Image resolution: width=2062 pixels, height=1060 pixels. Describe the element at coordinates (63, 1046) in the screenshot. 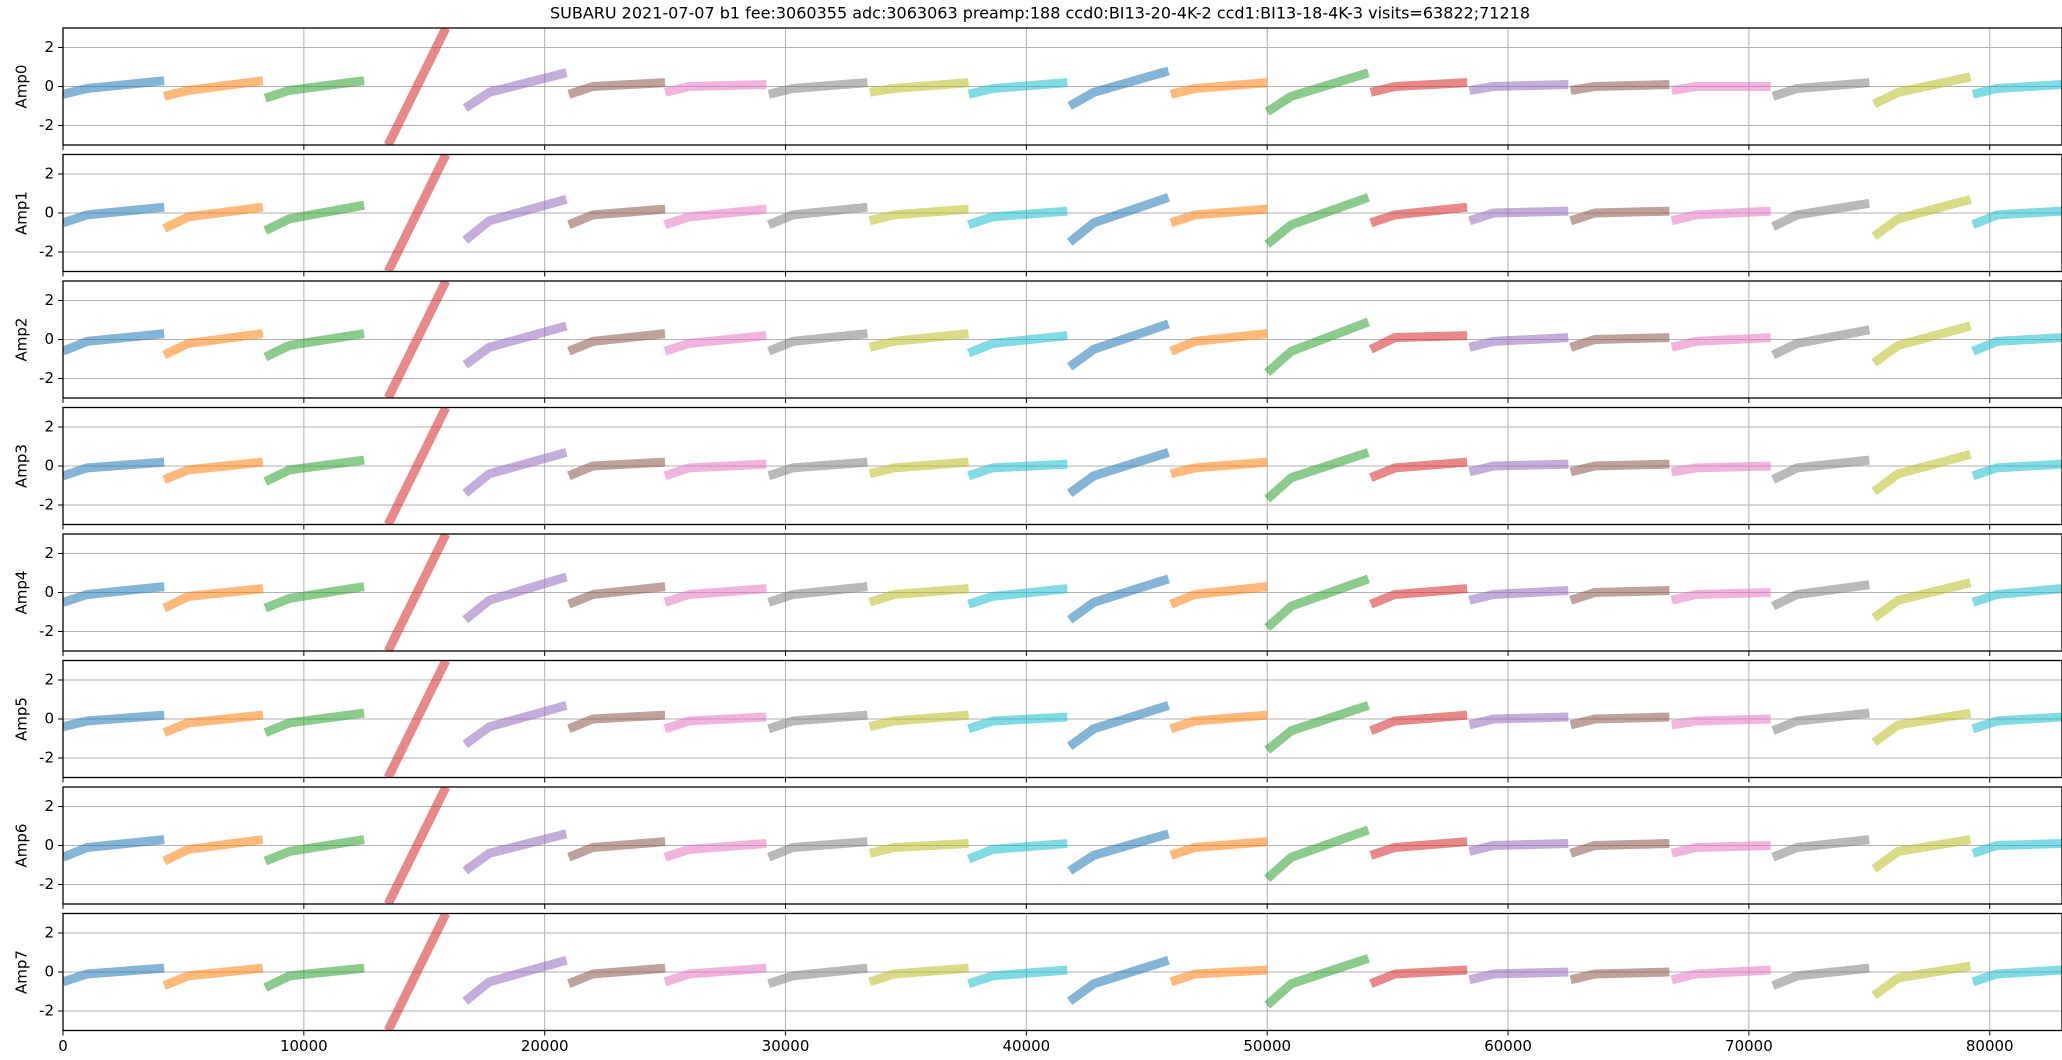

I see `x-tick-label: 0` at that location.